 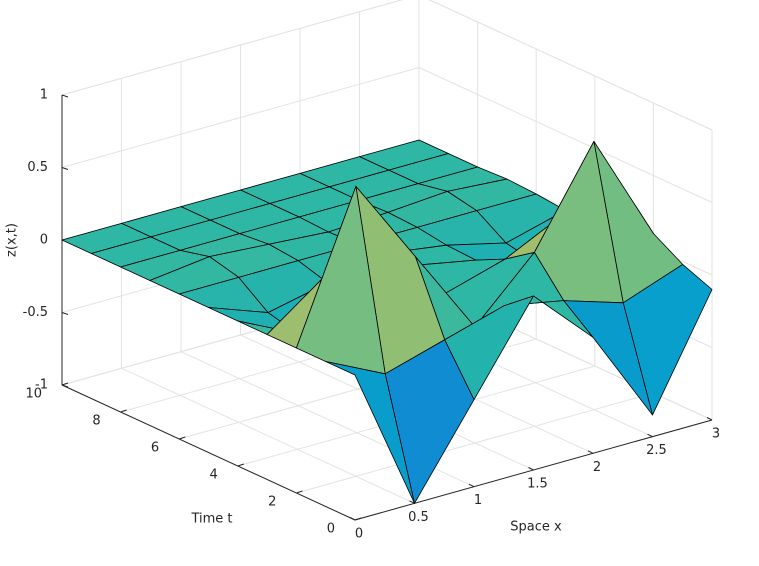 What do you see at coordinates (12, 240) in the screenshot?
I see `z-axis-label: z(x,t)` at bounding box center [12, 240].